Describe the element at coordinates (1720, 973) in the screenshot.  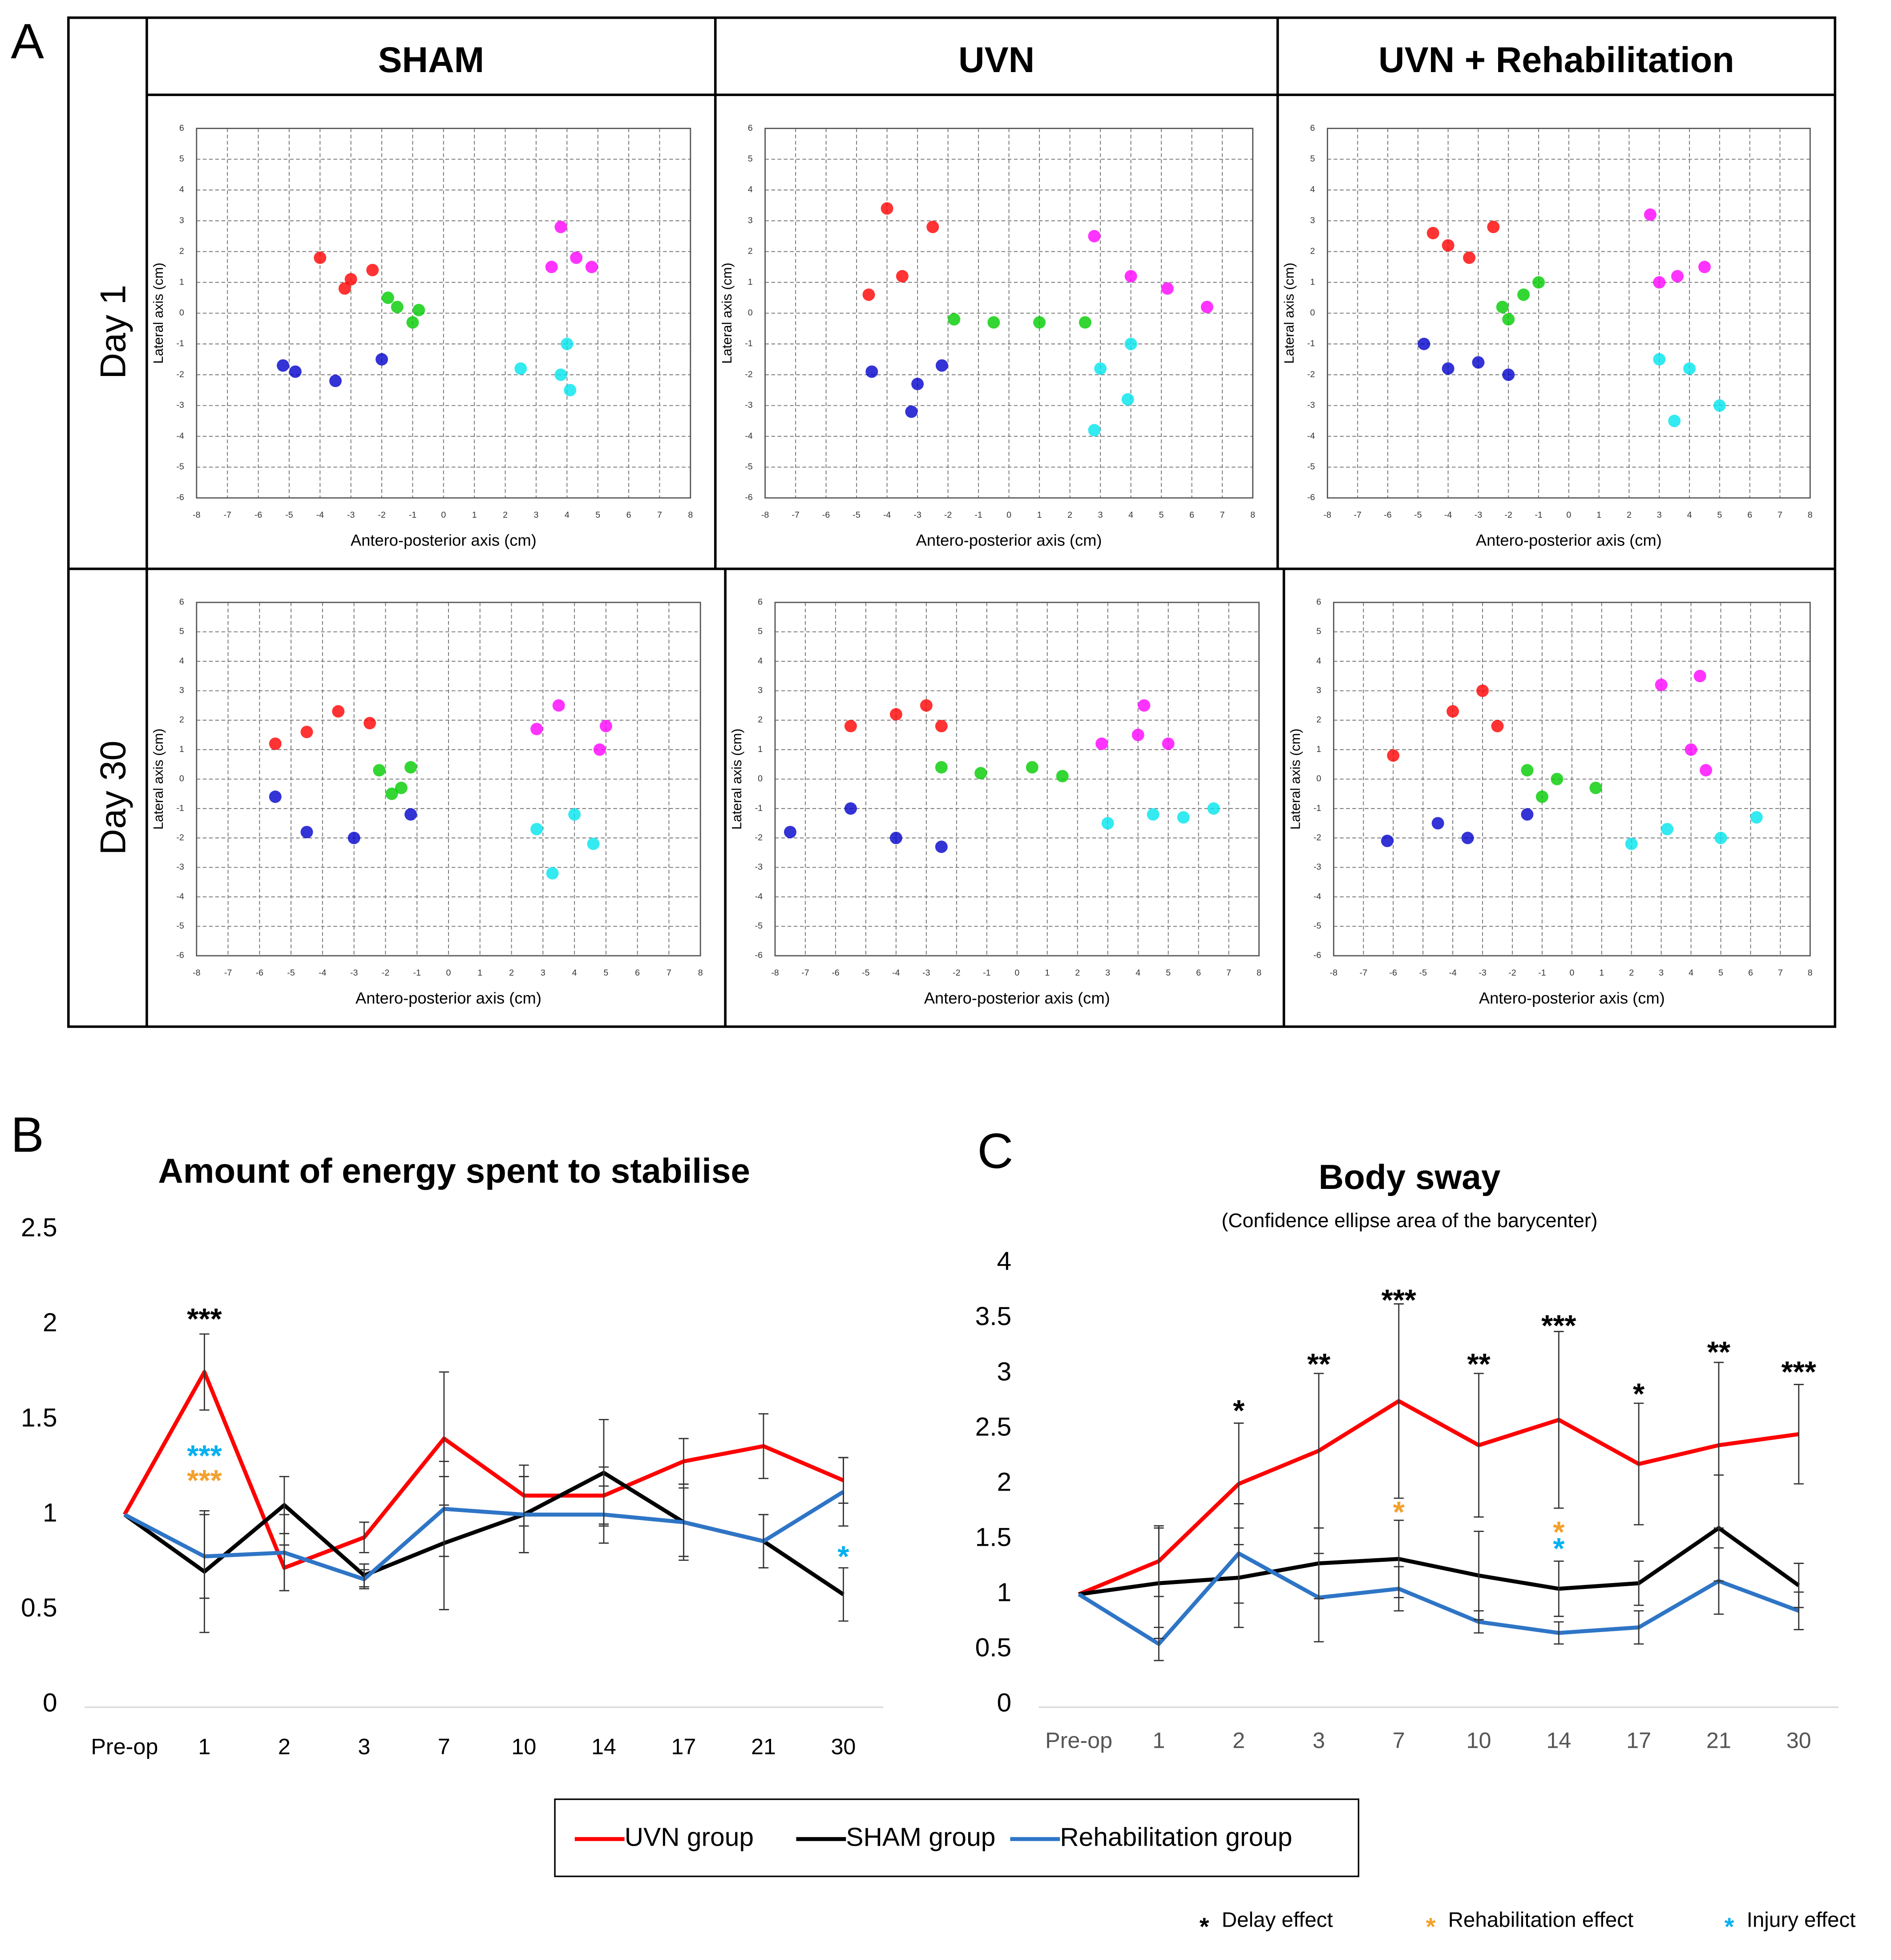
I see `x-tick-label: 5` at that location.